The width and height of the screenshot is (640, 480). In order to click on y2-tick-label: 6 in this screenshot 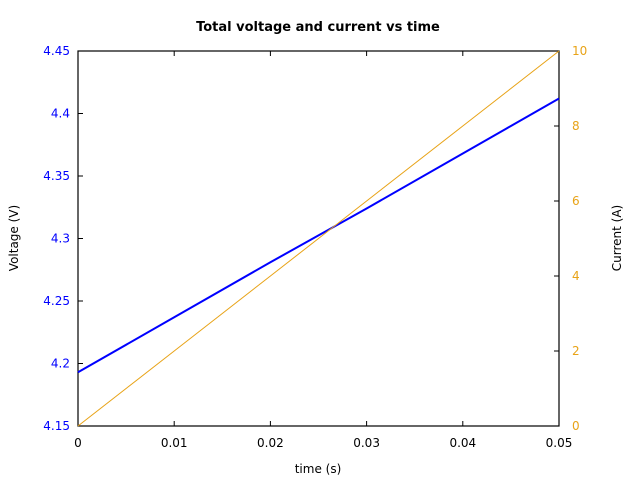, I will do `click(576, 201)`.